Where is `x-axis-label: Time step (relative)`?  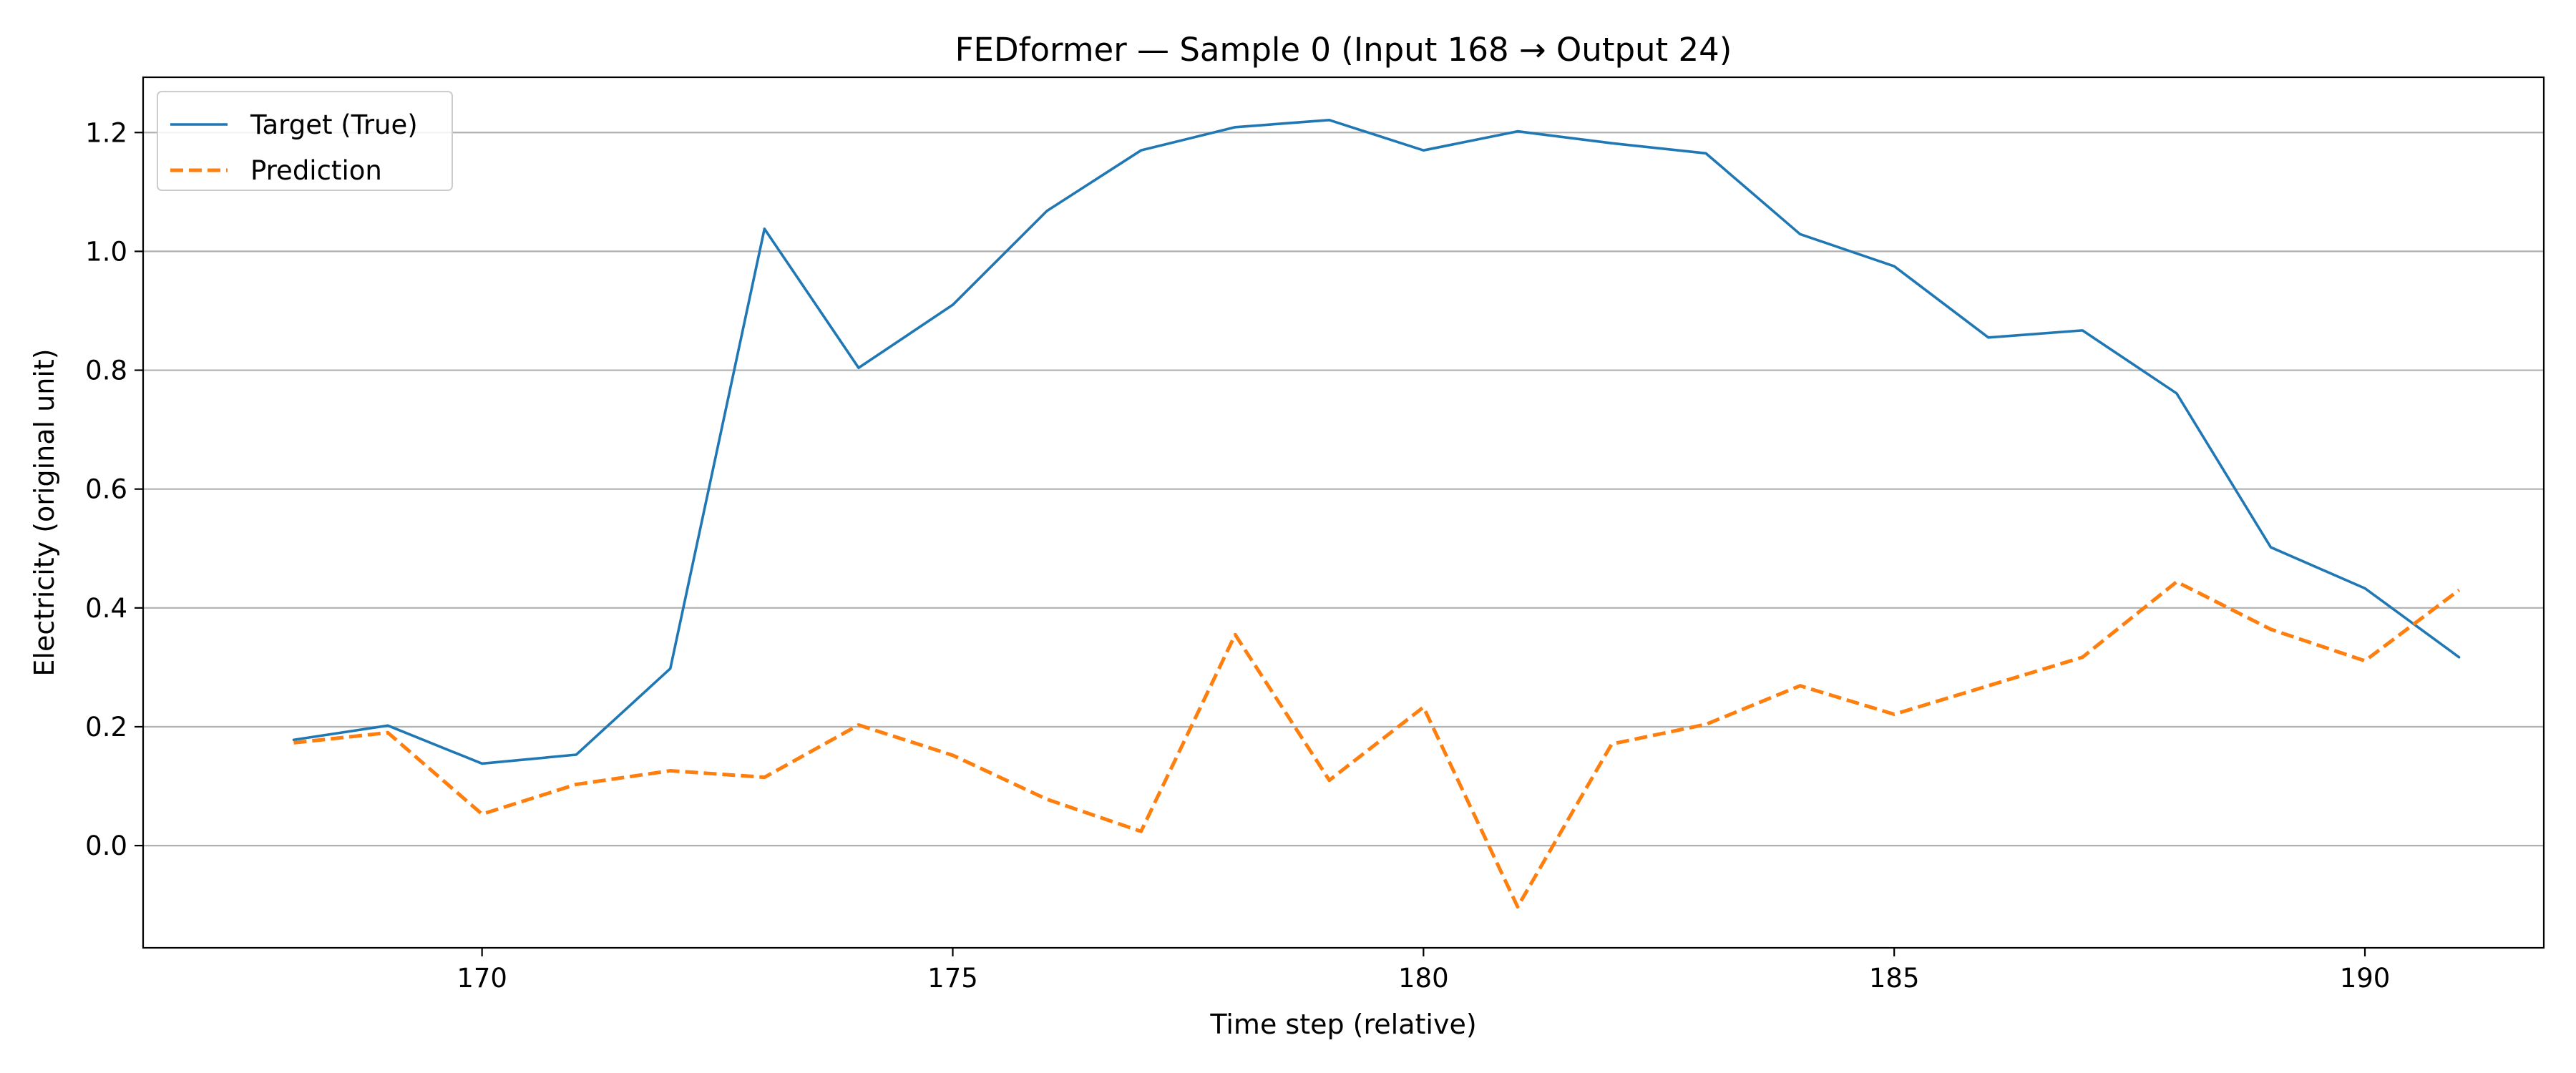
x-axis-label: Time step (relative) is located at coordinates (1342, 1024).